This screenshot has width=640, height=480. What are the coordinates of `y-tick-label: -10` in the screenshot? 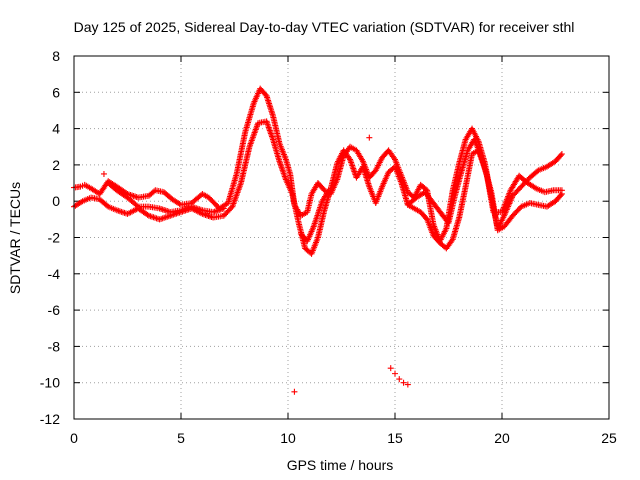 It's located at (50, 383).